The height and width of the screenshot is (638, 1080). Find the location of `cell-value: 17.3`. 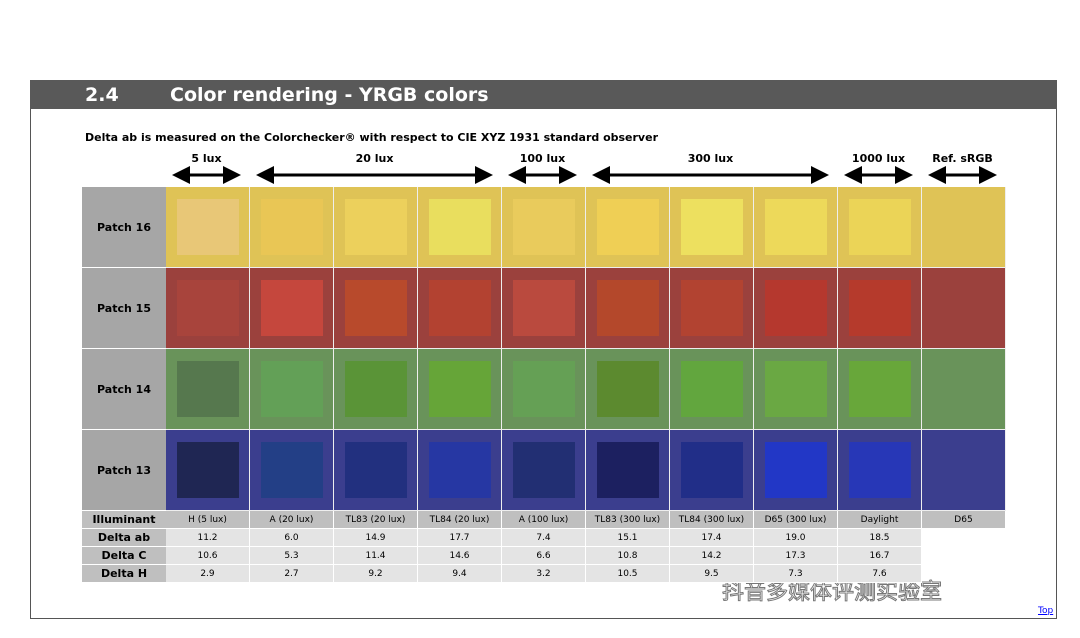

cell-value: 17.3 is located at coordinates (796, 556).